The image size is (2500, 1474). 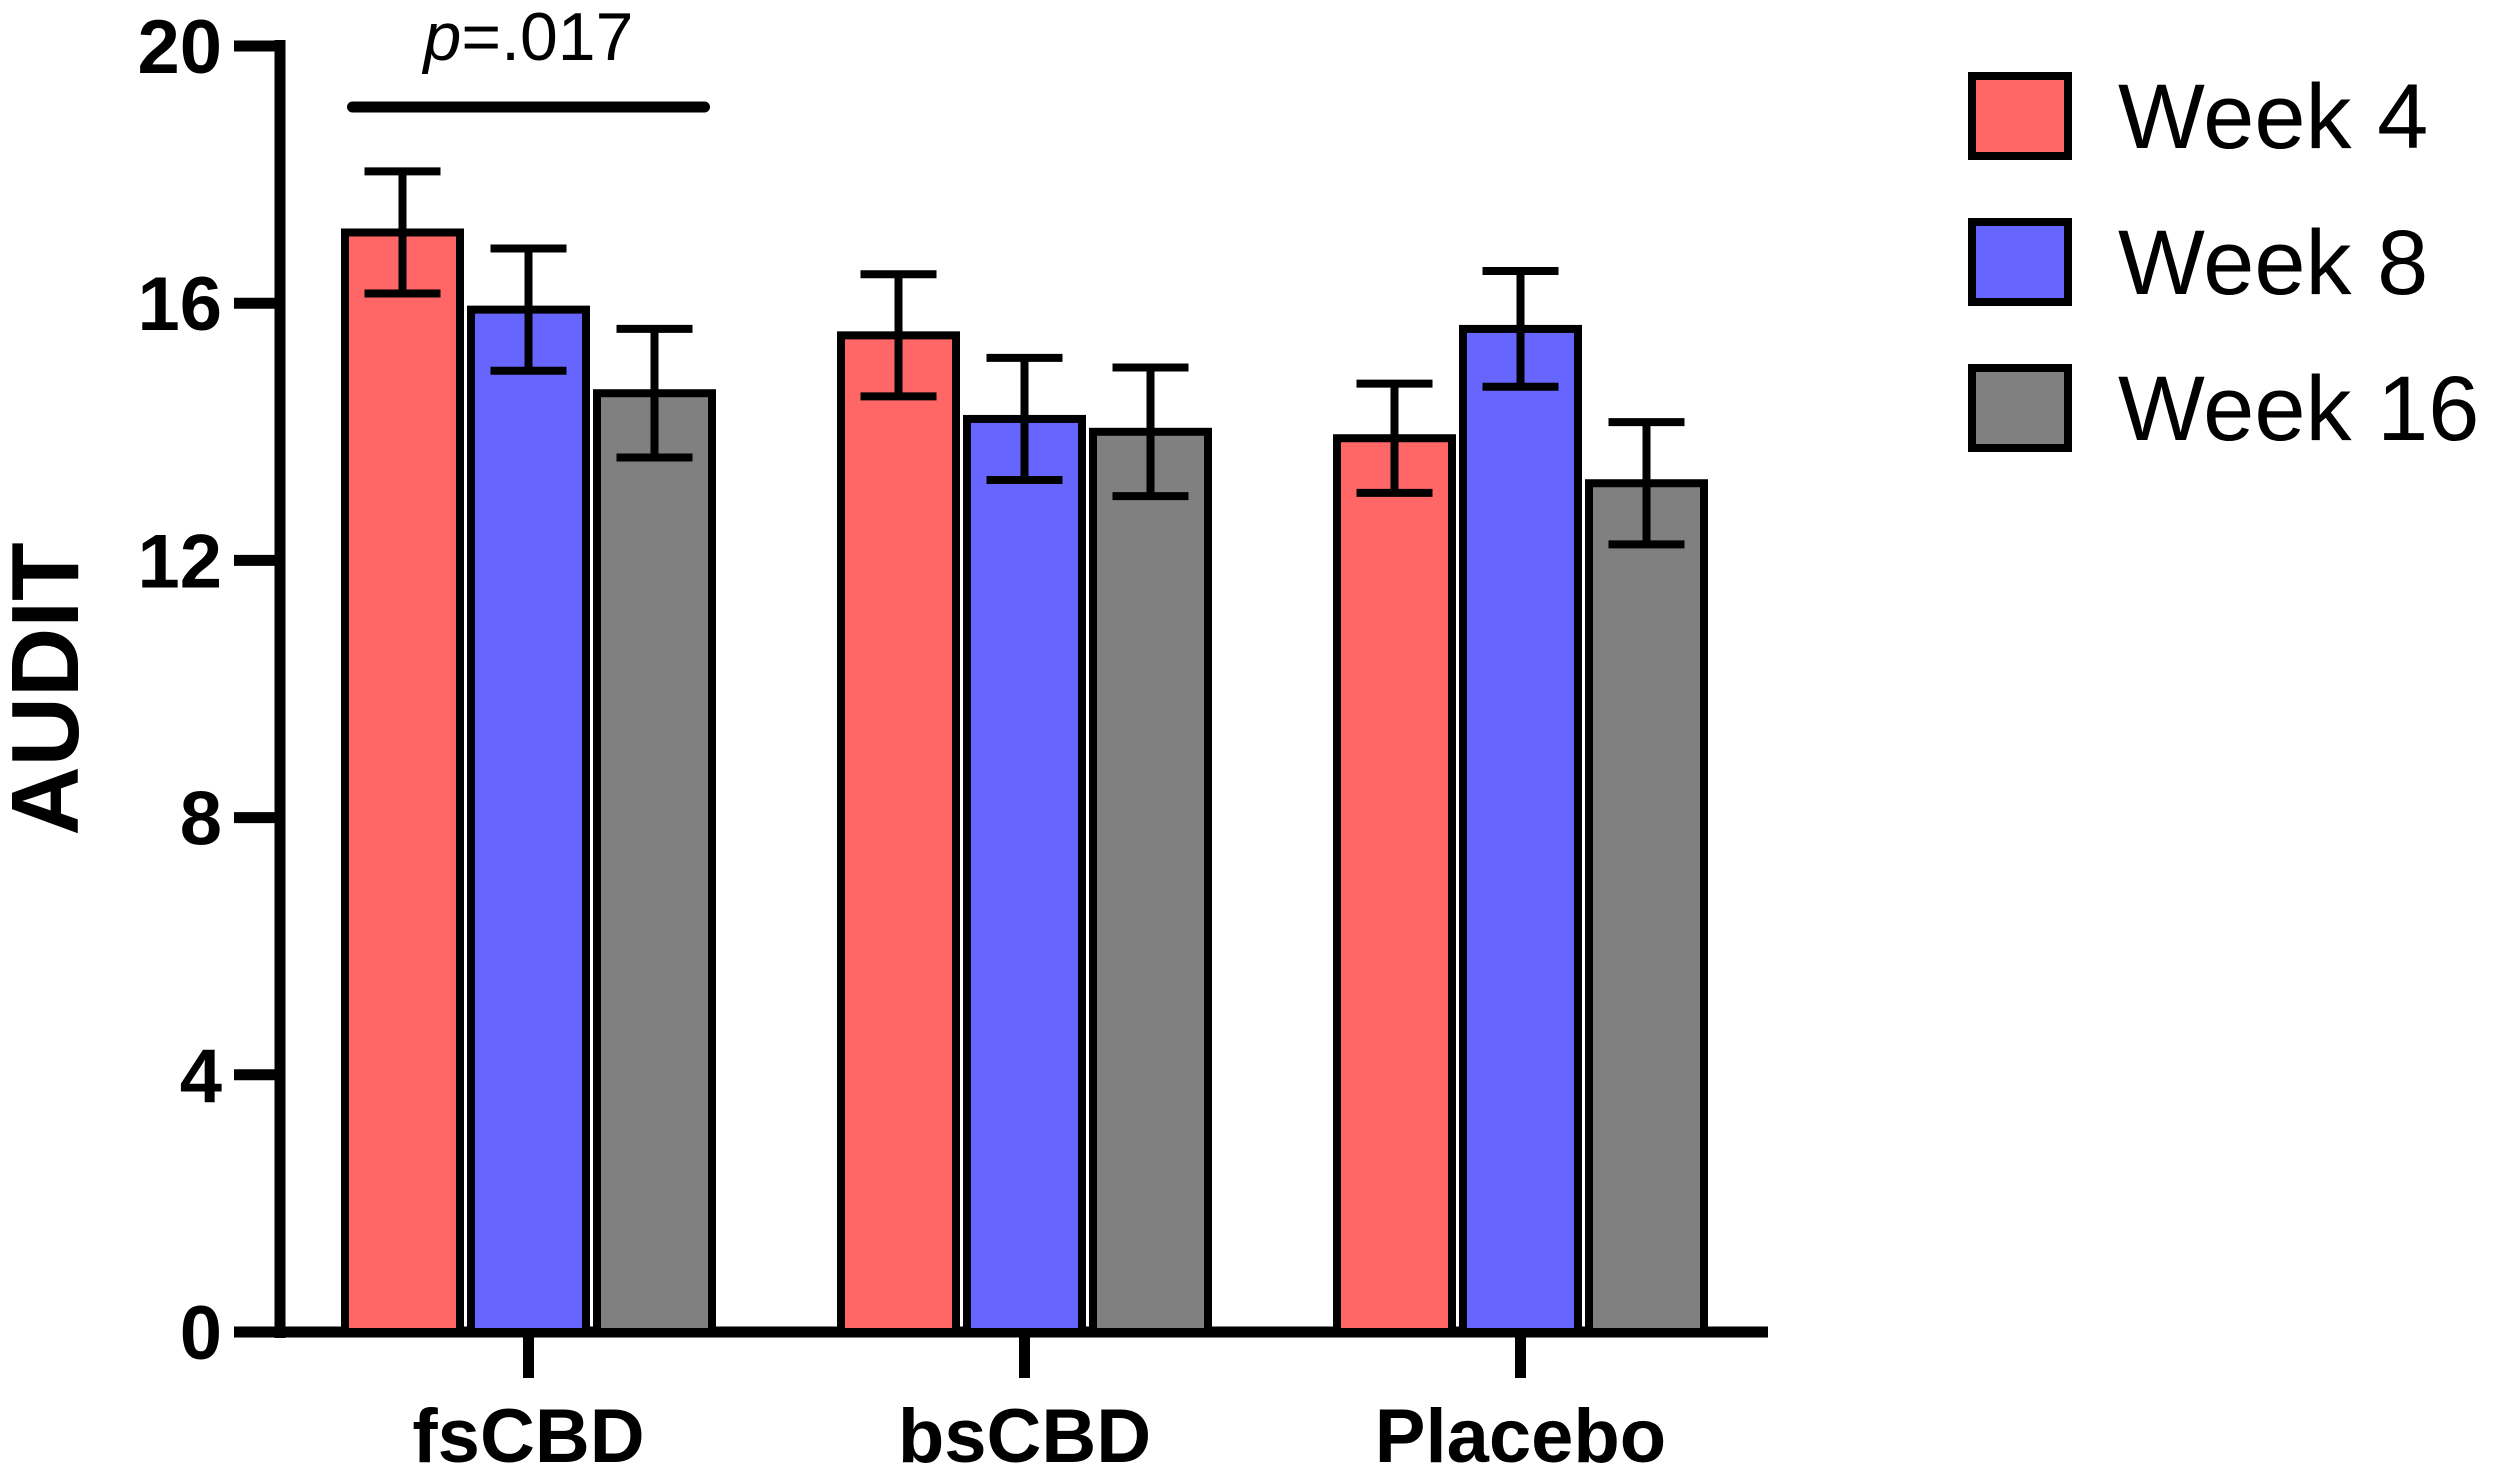 I want to click on significance-annotation: p=.017, so click(x=528, y=56).